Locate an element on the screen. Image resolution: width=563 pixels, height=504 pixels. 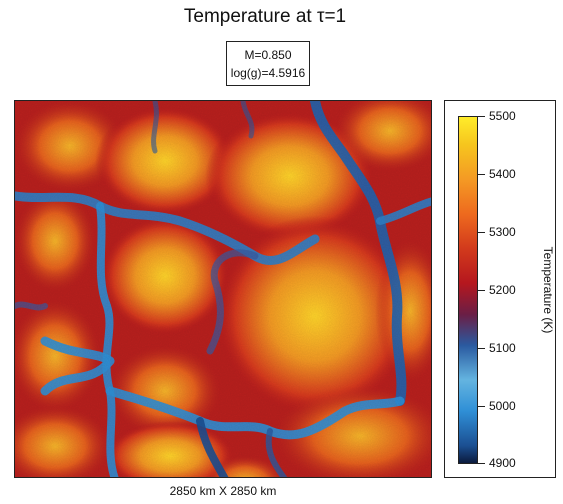
parameter-mass: M=0.850 is located at coordinates (268, 55).